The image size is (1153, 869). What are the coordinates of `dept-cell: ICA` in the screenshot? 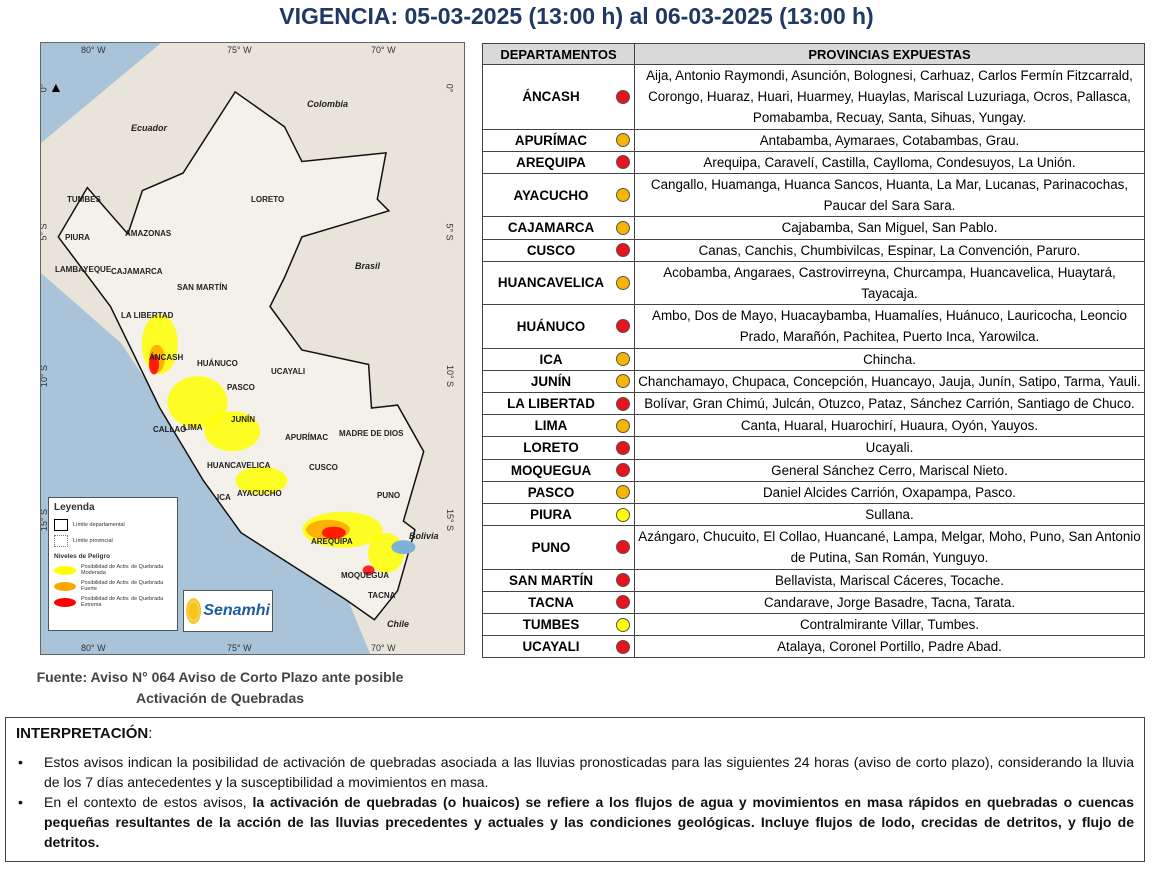 It's located at (558, 359).